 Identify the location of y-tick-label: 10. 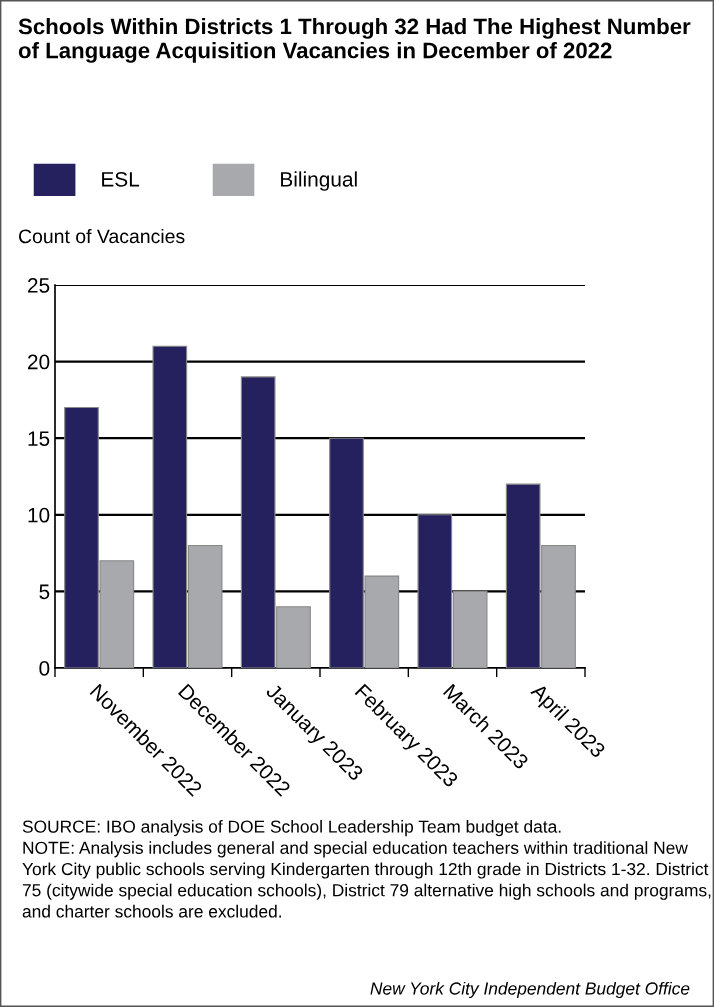
(39, 515).